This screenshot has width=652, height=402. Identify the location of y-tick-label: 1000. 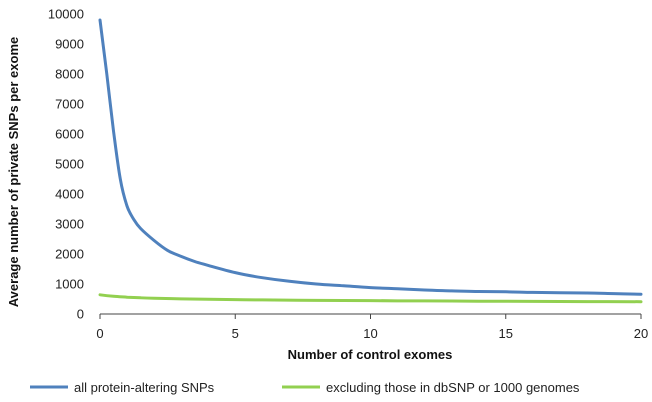
(69, 284).